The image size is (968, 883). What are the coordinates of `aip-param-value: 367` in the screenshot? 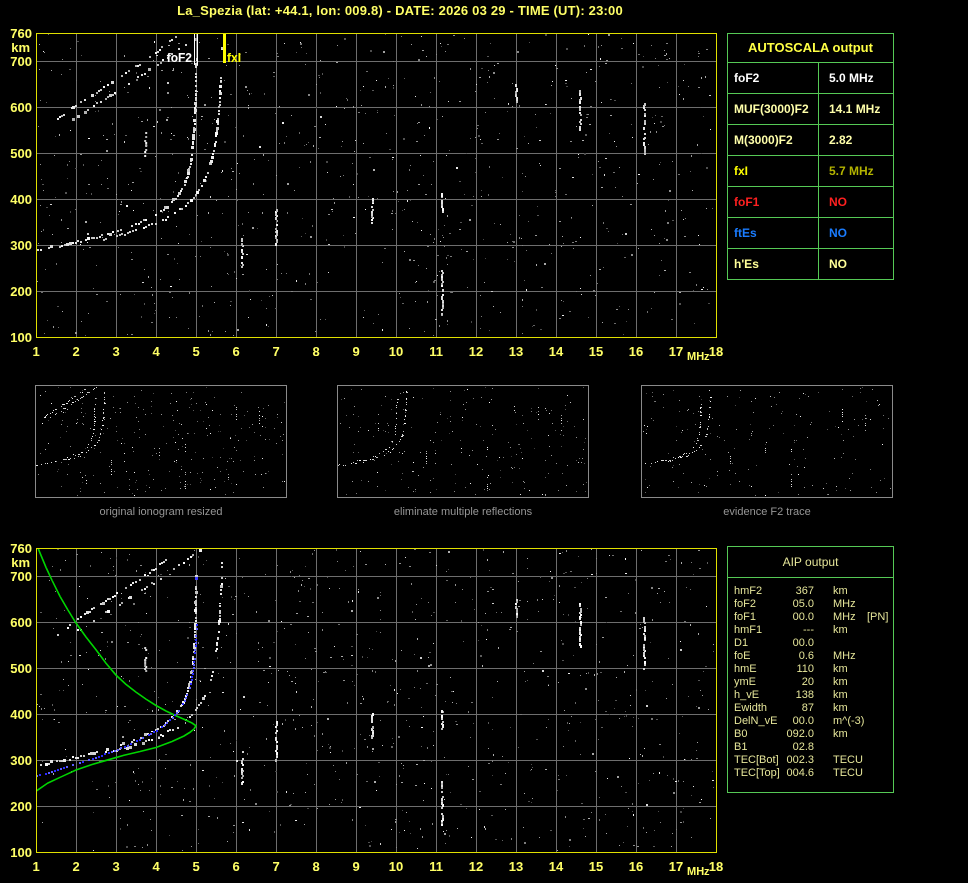 It's located at (804, 591).